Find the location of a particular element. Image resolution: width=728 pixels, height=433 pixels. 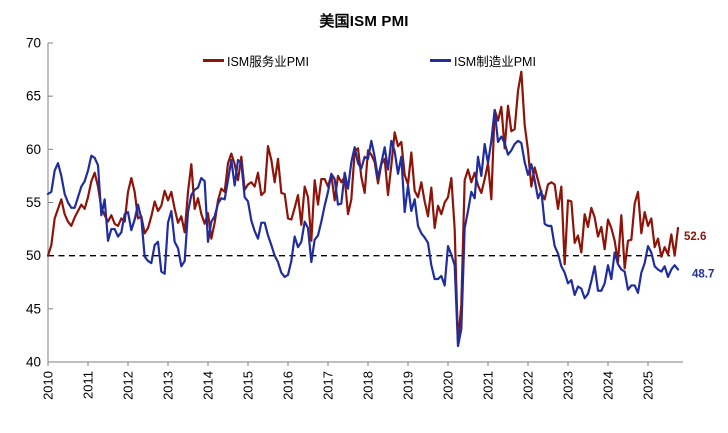

svg-text: 50 is located at coordinates (33, 255).